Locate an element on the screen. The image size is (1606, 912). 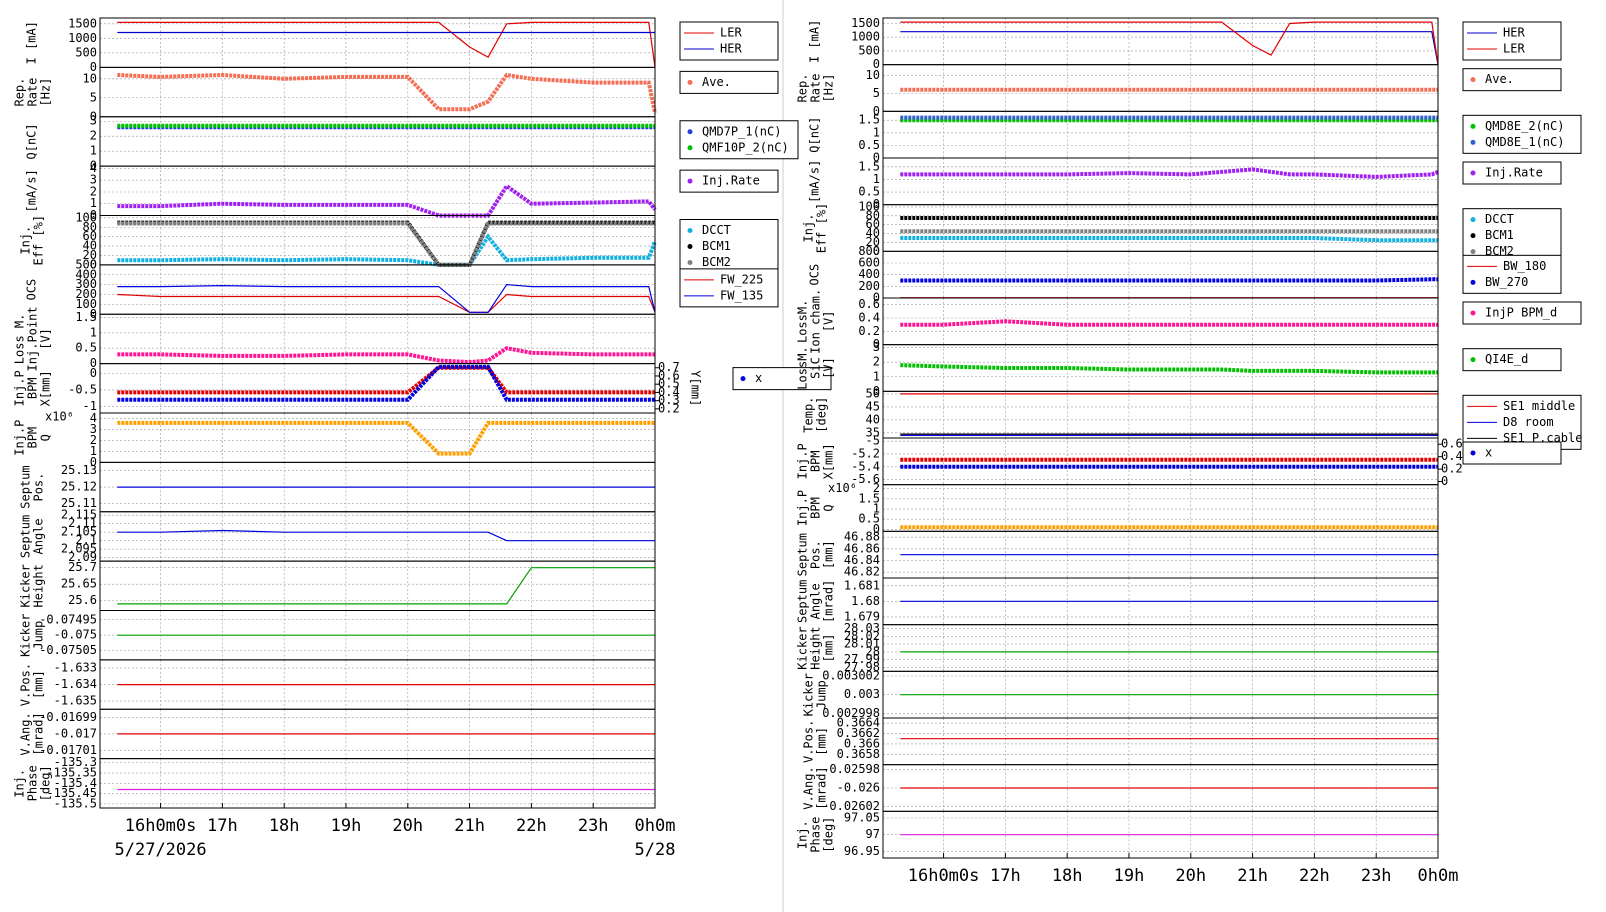
legend: x is located at coordinates (782, 379).